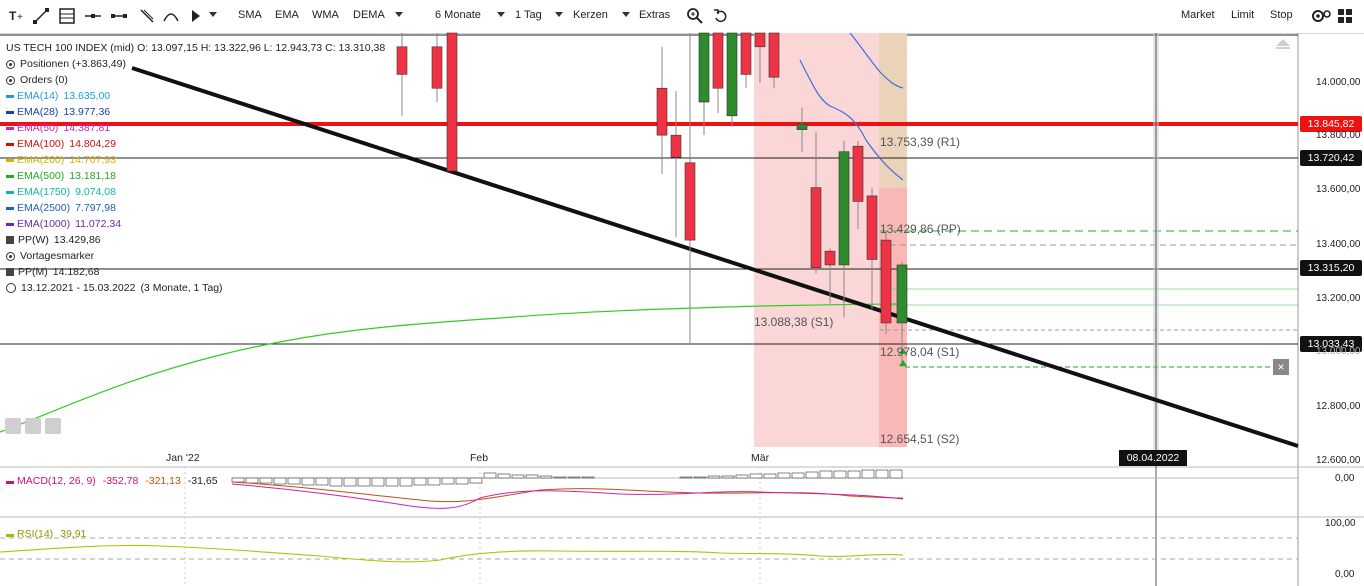 The image size is (1364, 586). What do you see at coordinates (33, 426) in the screenshot?
I see `zoom-out-icon` at bounding box center [33, 426].